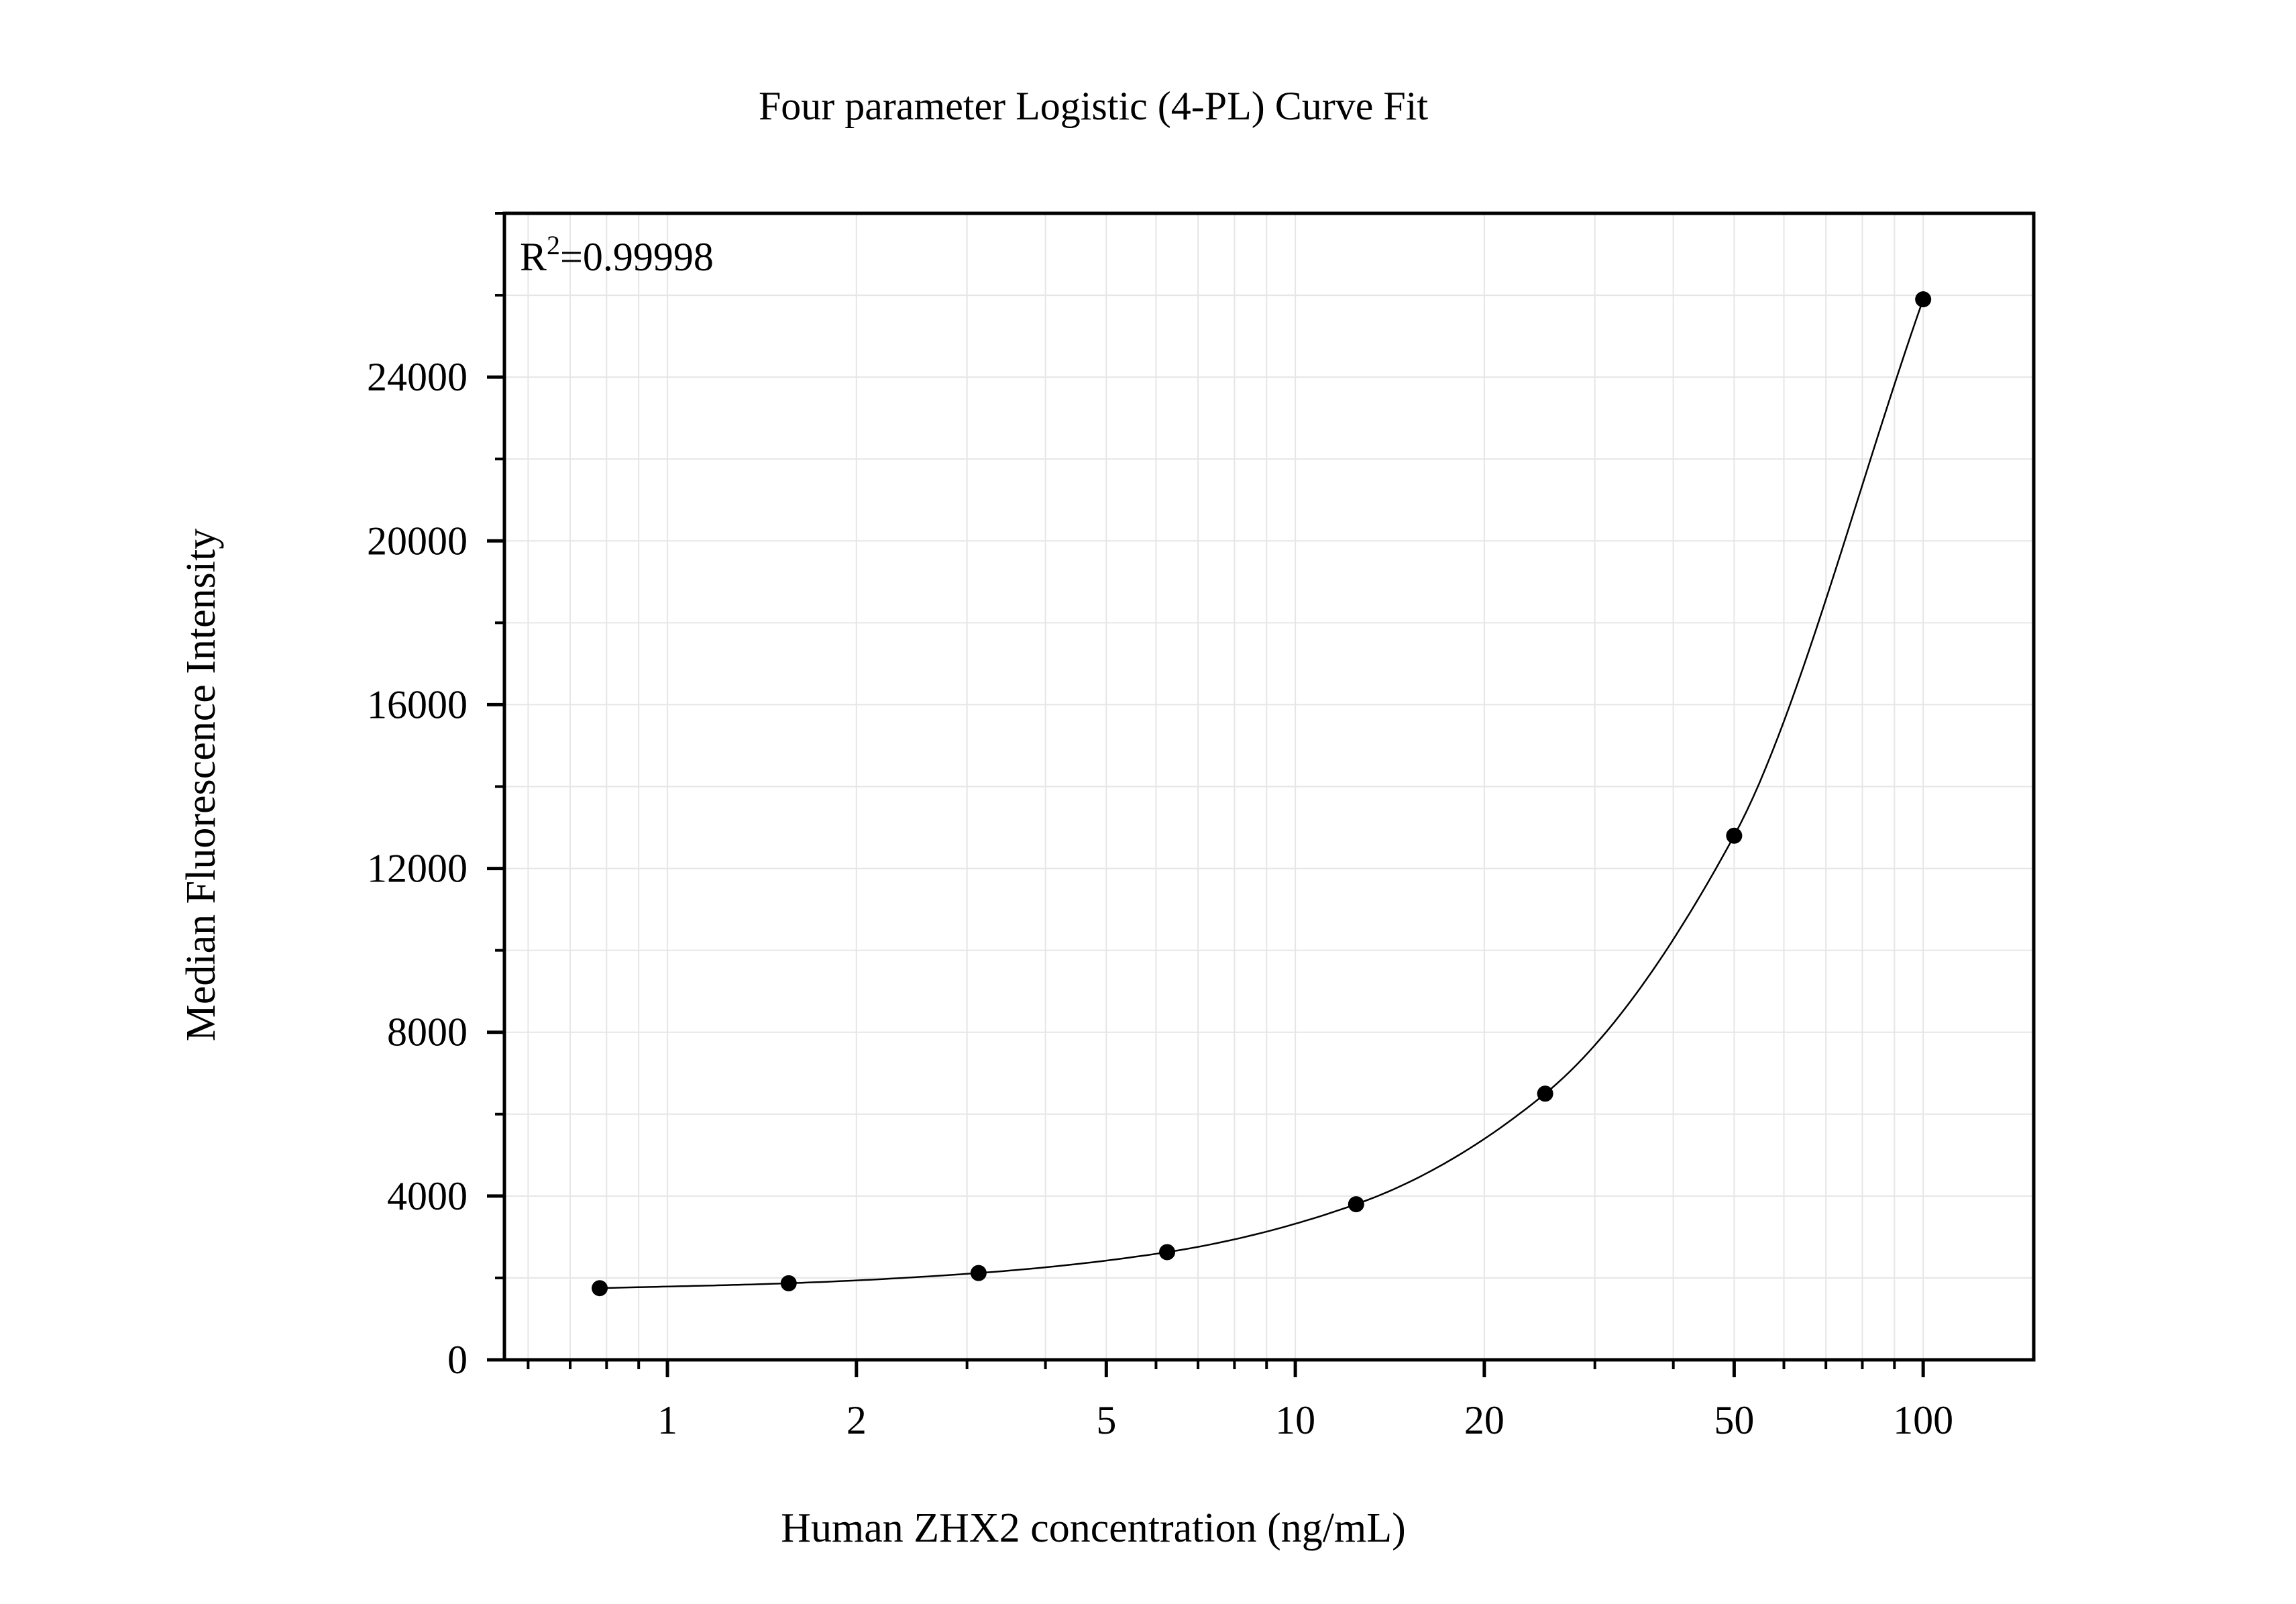  I want to click on r-squared-base: R, so click(533, 257).